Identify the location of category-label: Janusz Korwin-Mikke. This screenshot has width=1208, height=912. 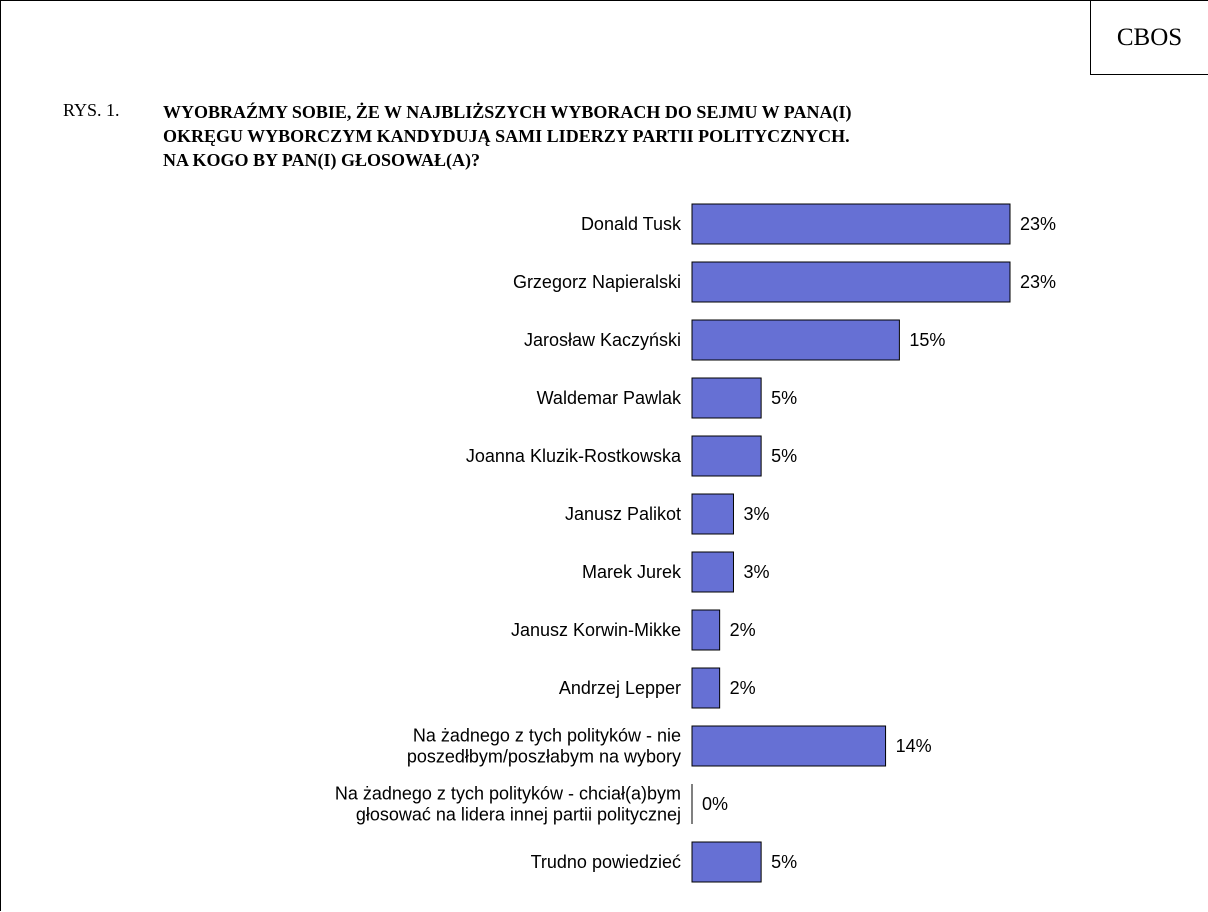
(596, 630).